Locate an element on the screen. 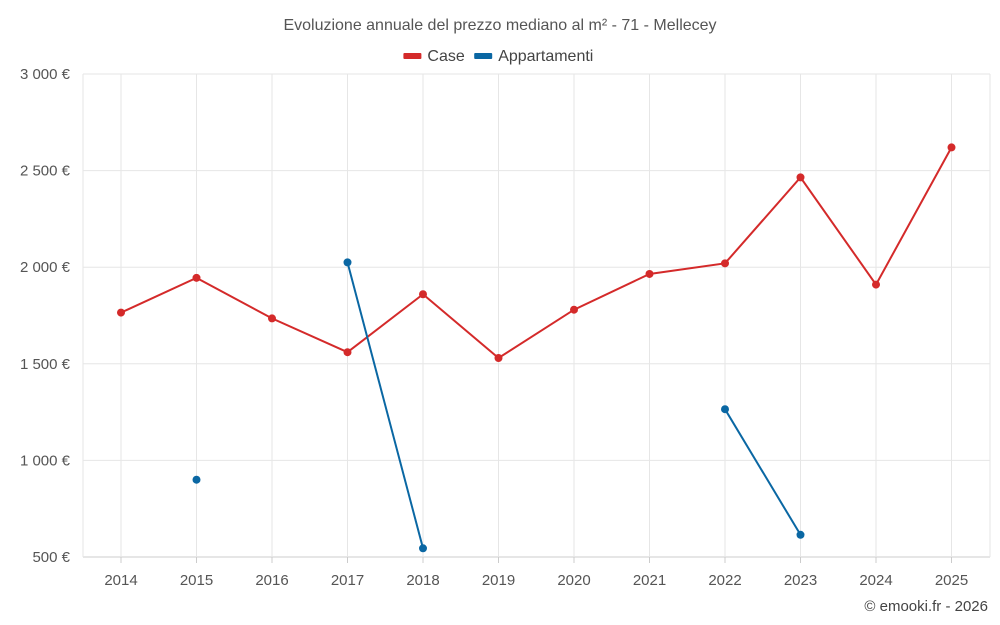  x-tick-label: 2015 is located at coordinates (196, 580).